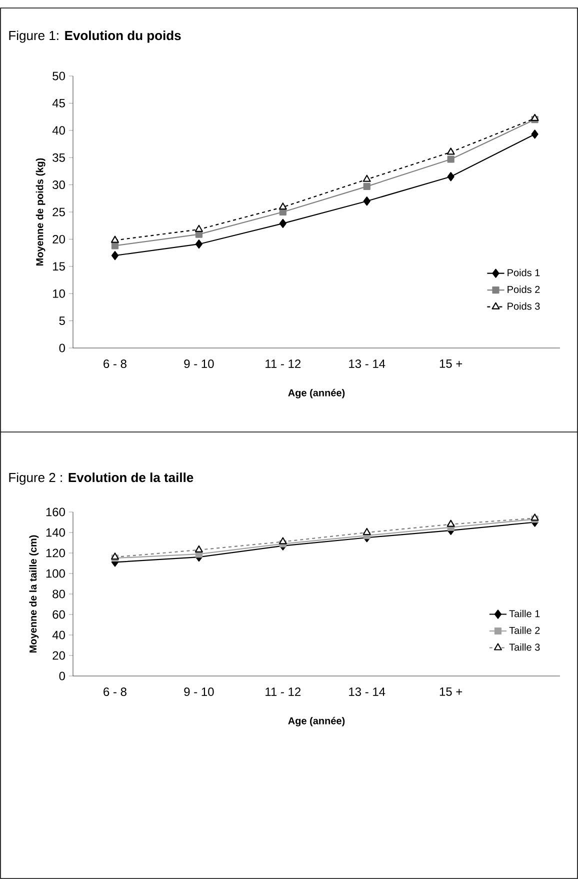 The height and width of the screenshot is (879, 578). What do you see at coordinates (58, 212) in the screenshot?
I see `y-tick-label: 25` at bounding box center [58, 212].